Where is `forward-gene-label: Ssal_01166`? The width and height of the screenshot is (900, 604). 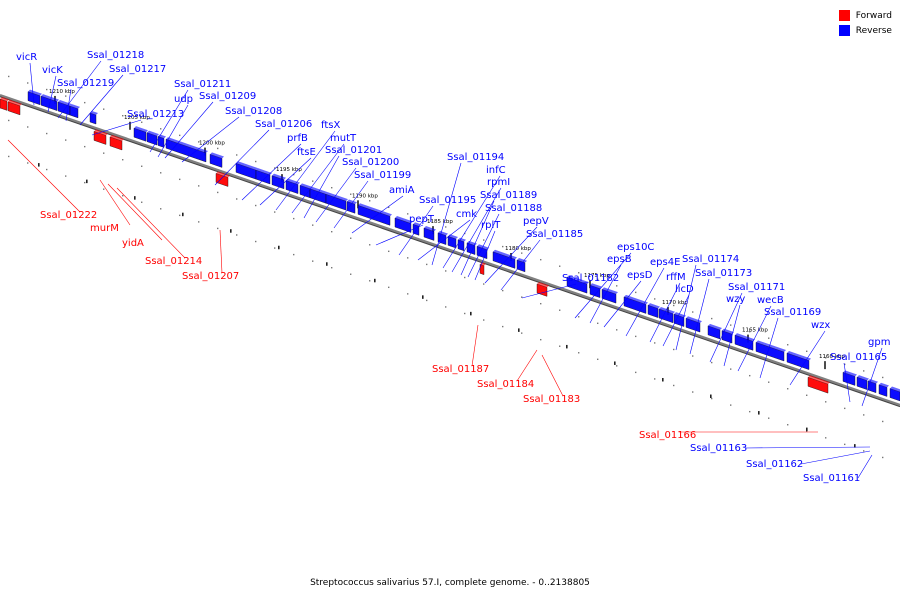 forward-gene-label: Ssal_01166 is located at coordinates (667, 435).